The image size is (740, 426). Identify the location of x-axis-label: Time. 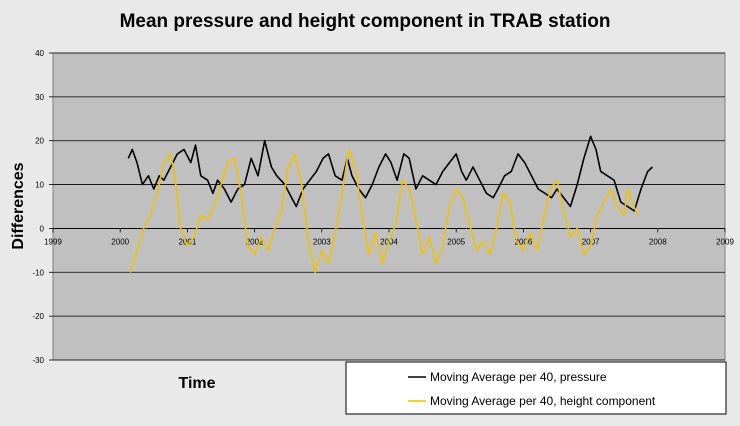
(196, 383).